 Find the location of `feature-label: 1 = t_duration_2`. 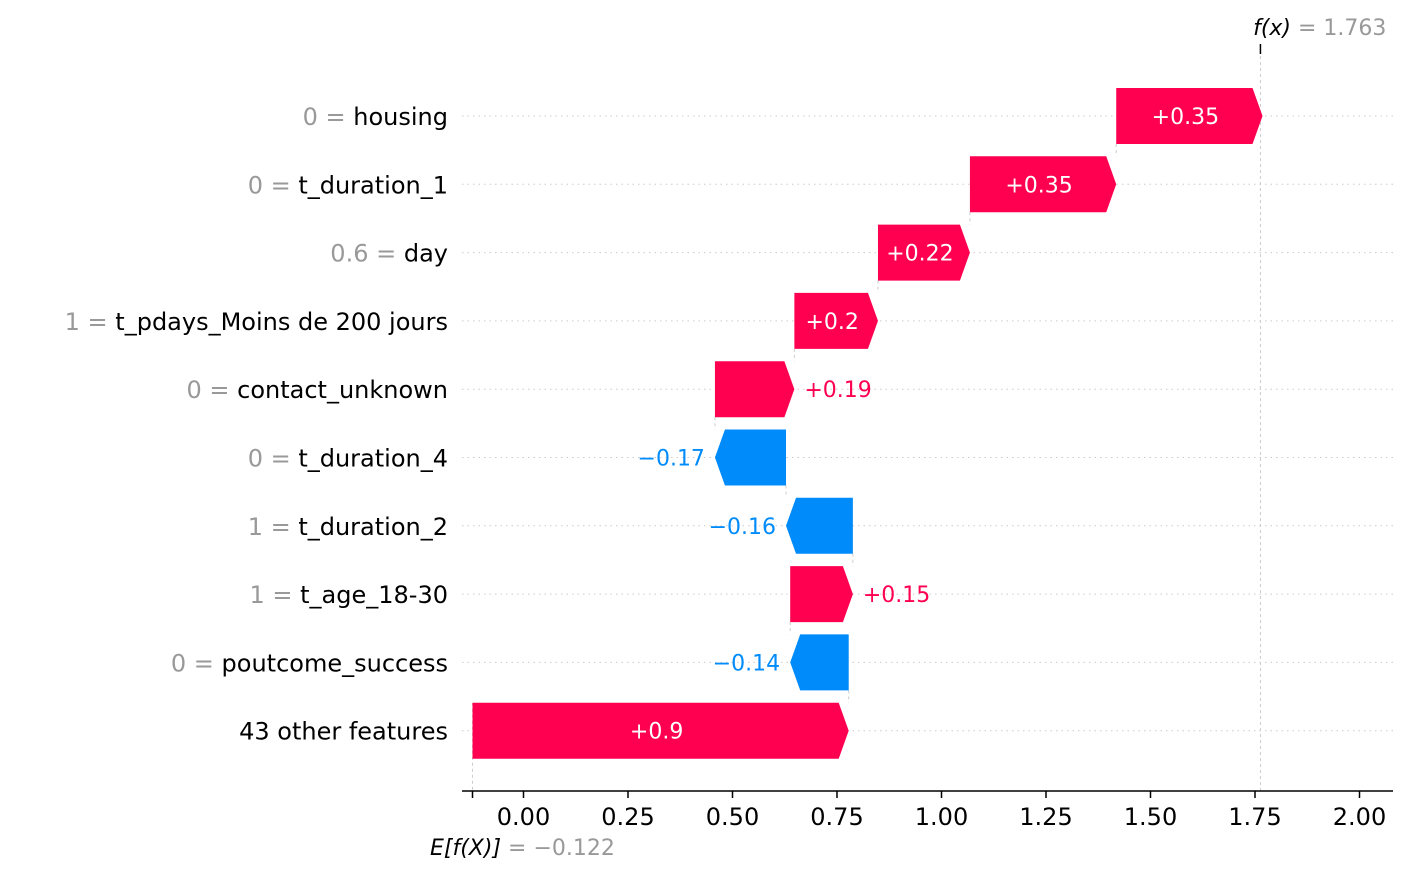

feature-label: 1 = t_duration_2 is located at coordinates (348, 527).